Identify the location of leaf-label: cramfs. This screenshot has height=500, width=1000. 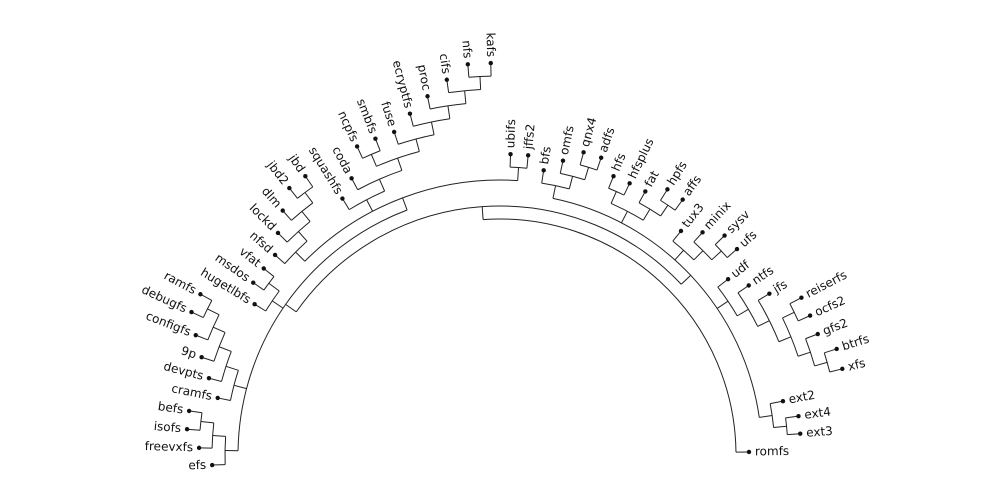
(191, 392).